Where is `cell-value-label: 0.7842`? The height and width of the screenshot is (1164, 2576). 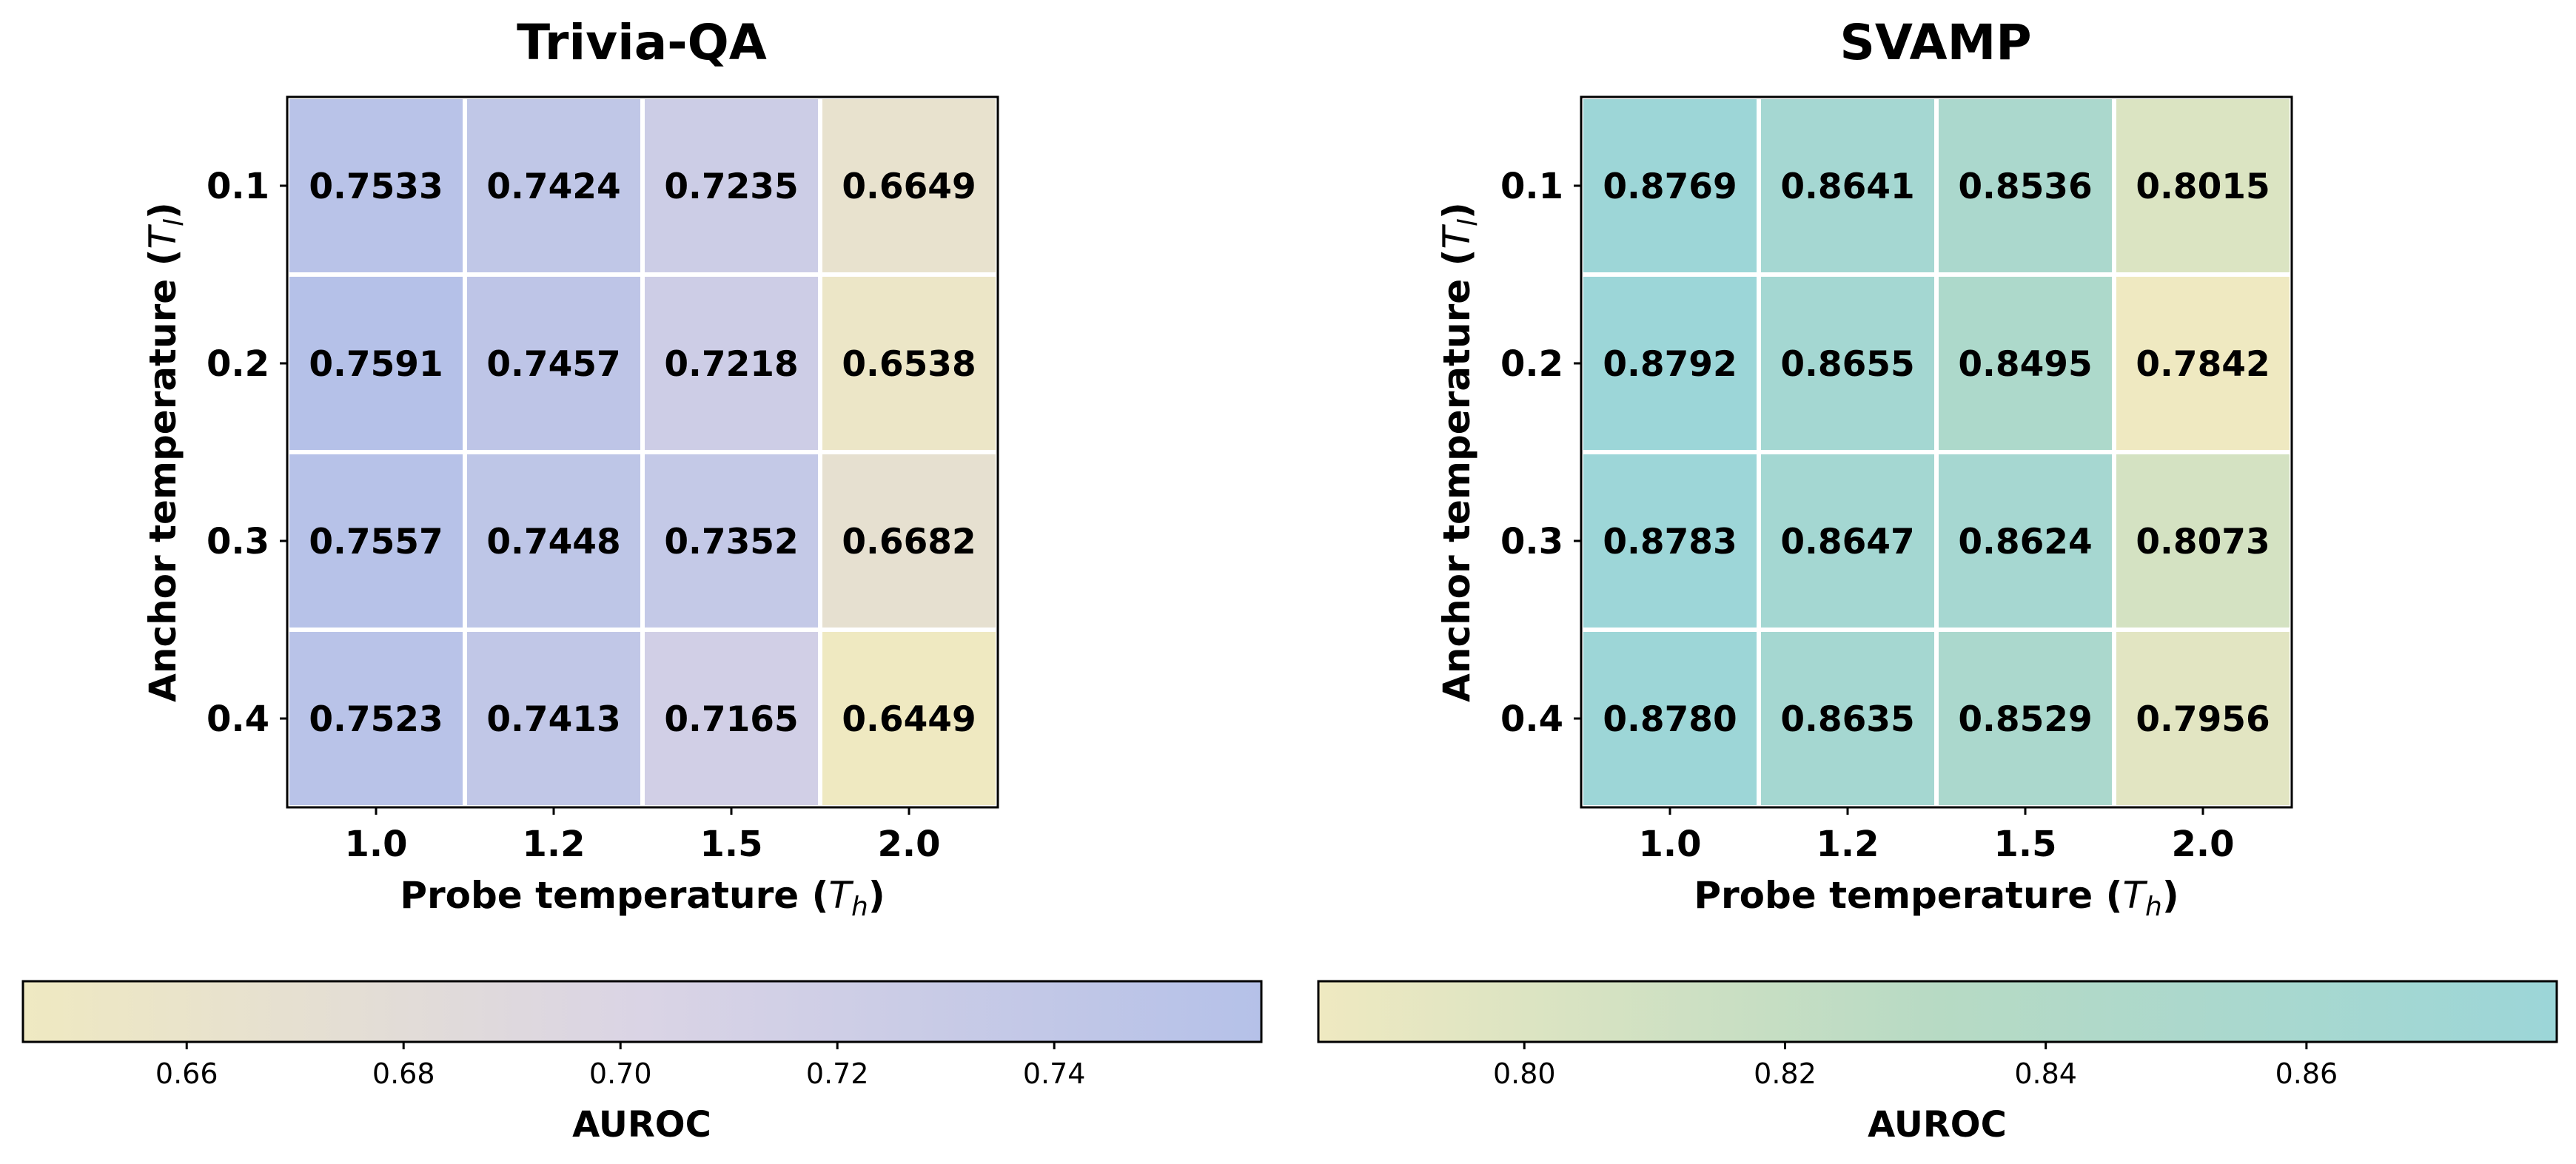
cell-value-label: 0.7842 is located at coordinates (2203, 364).